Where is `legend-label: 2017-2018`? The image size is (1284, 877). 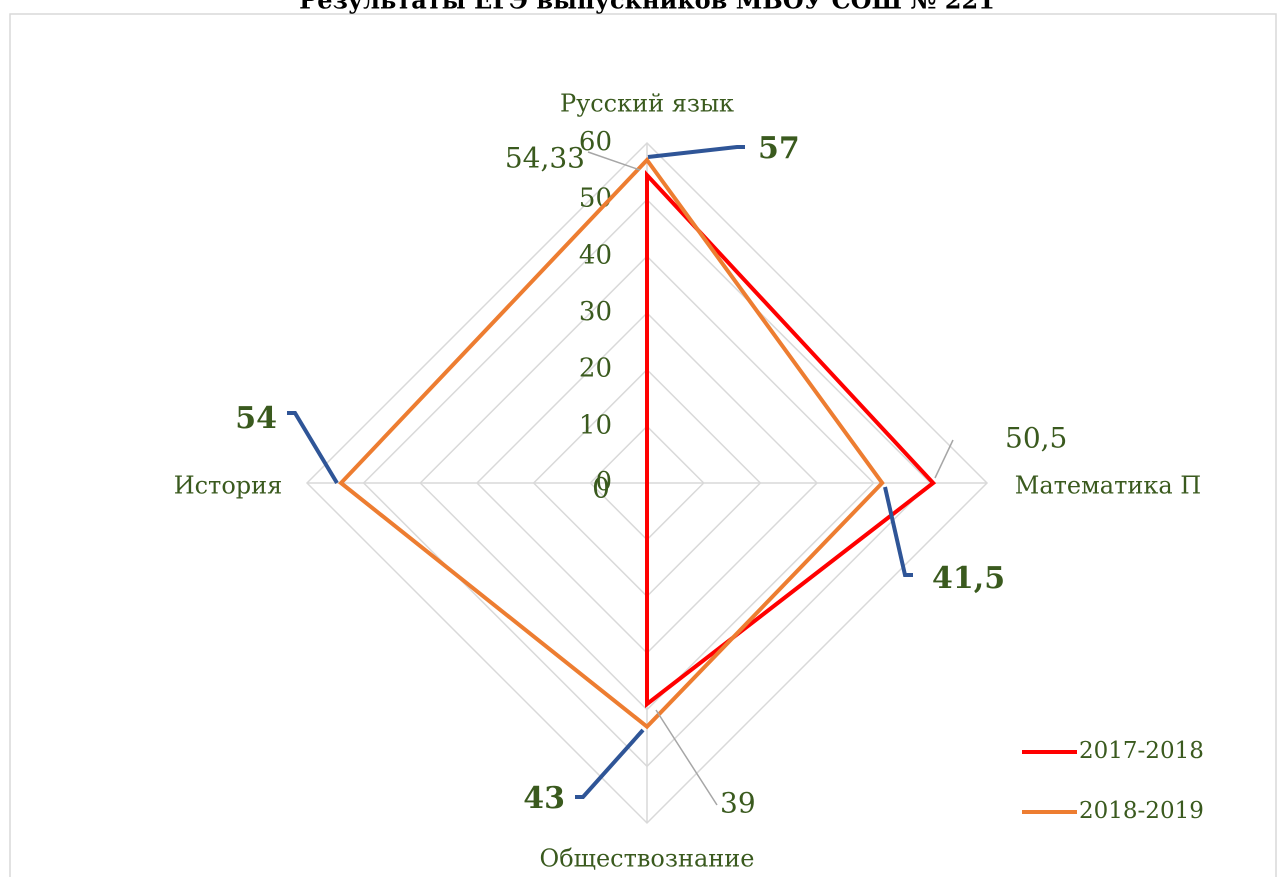 legend-label: 2017-2018 is located at coordinates (1141, 751).